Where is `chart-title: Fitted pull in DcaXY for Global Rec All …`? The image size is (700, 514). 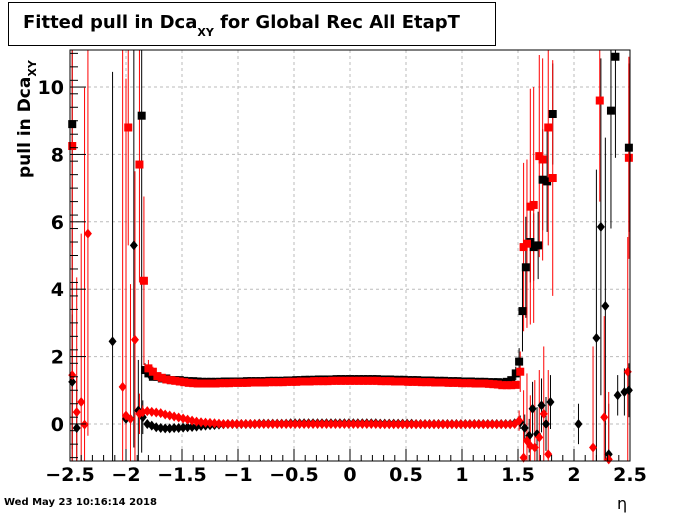
chart-title: Fitted pull in DcaXY for Global Rec All … is located at coordinates (241, 25).